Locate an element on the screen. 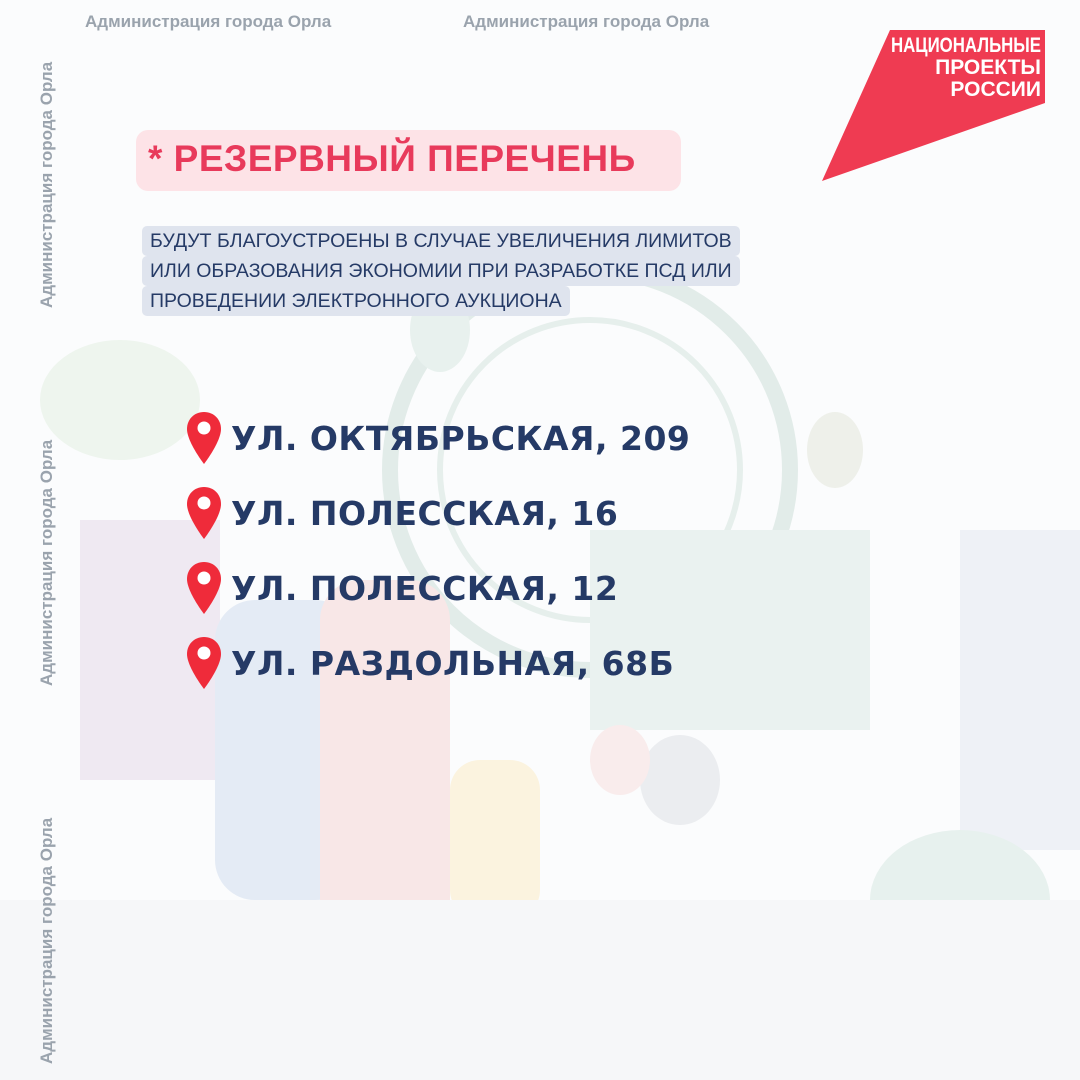  address-item: УЛ. ПОЛЕССКАЯ, 16 is located at coordinates (401, 513).